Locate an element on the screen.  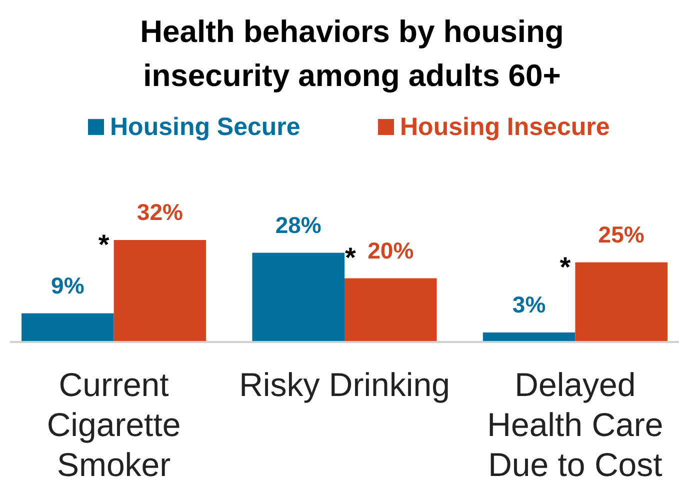
legend-label: Housing Secure is located at coordinates (205, 127).